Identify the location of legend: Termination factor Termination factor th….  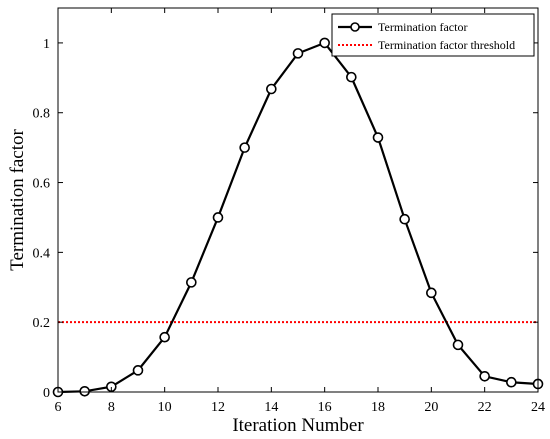
(433, 35).